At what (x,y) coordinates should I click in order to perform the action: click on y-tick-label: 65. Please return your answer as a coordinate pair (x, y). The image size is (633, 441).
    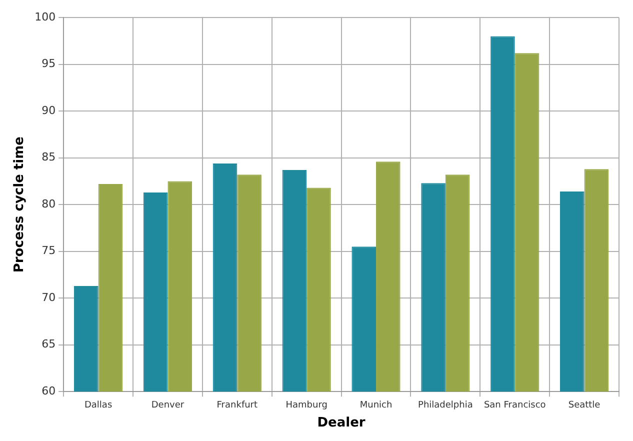
    Looking at the image, I should click on (49, 344).